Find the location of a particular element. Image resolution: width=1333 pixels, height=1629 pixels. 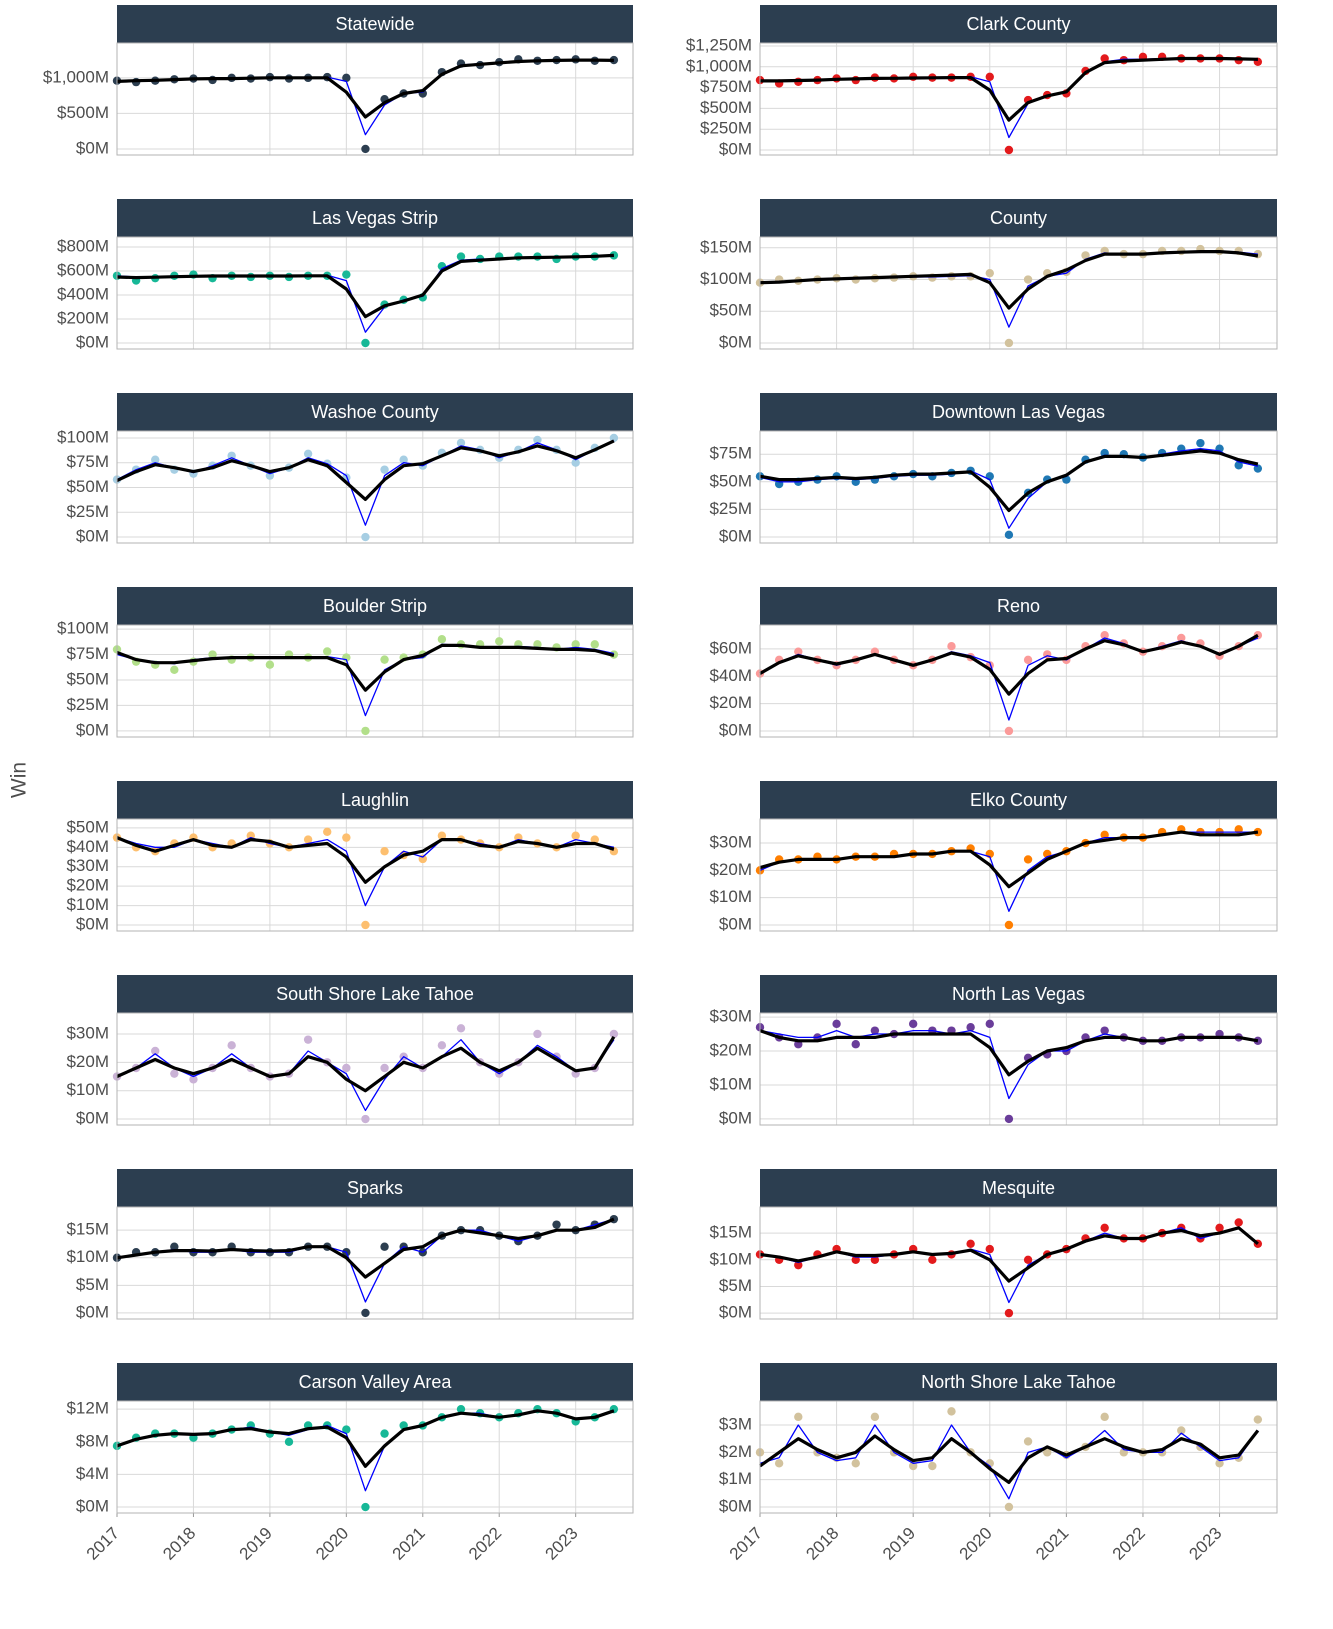

y-tick-label: $15M is located at coordinates (87, 1229).